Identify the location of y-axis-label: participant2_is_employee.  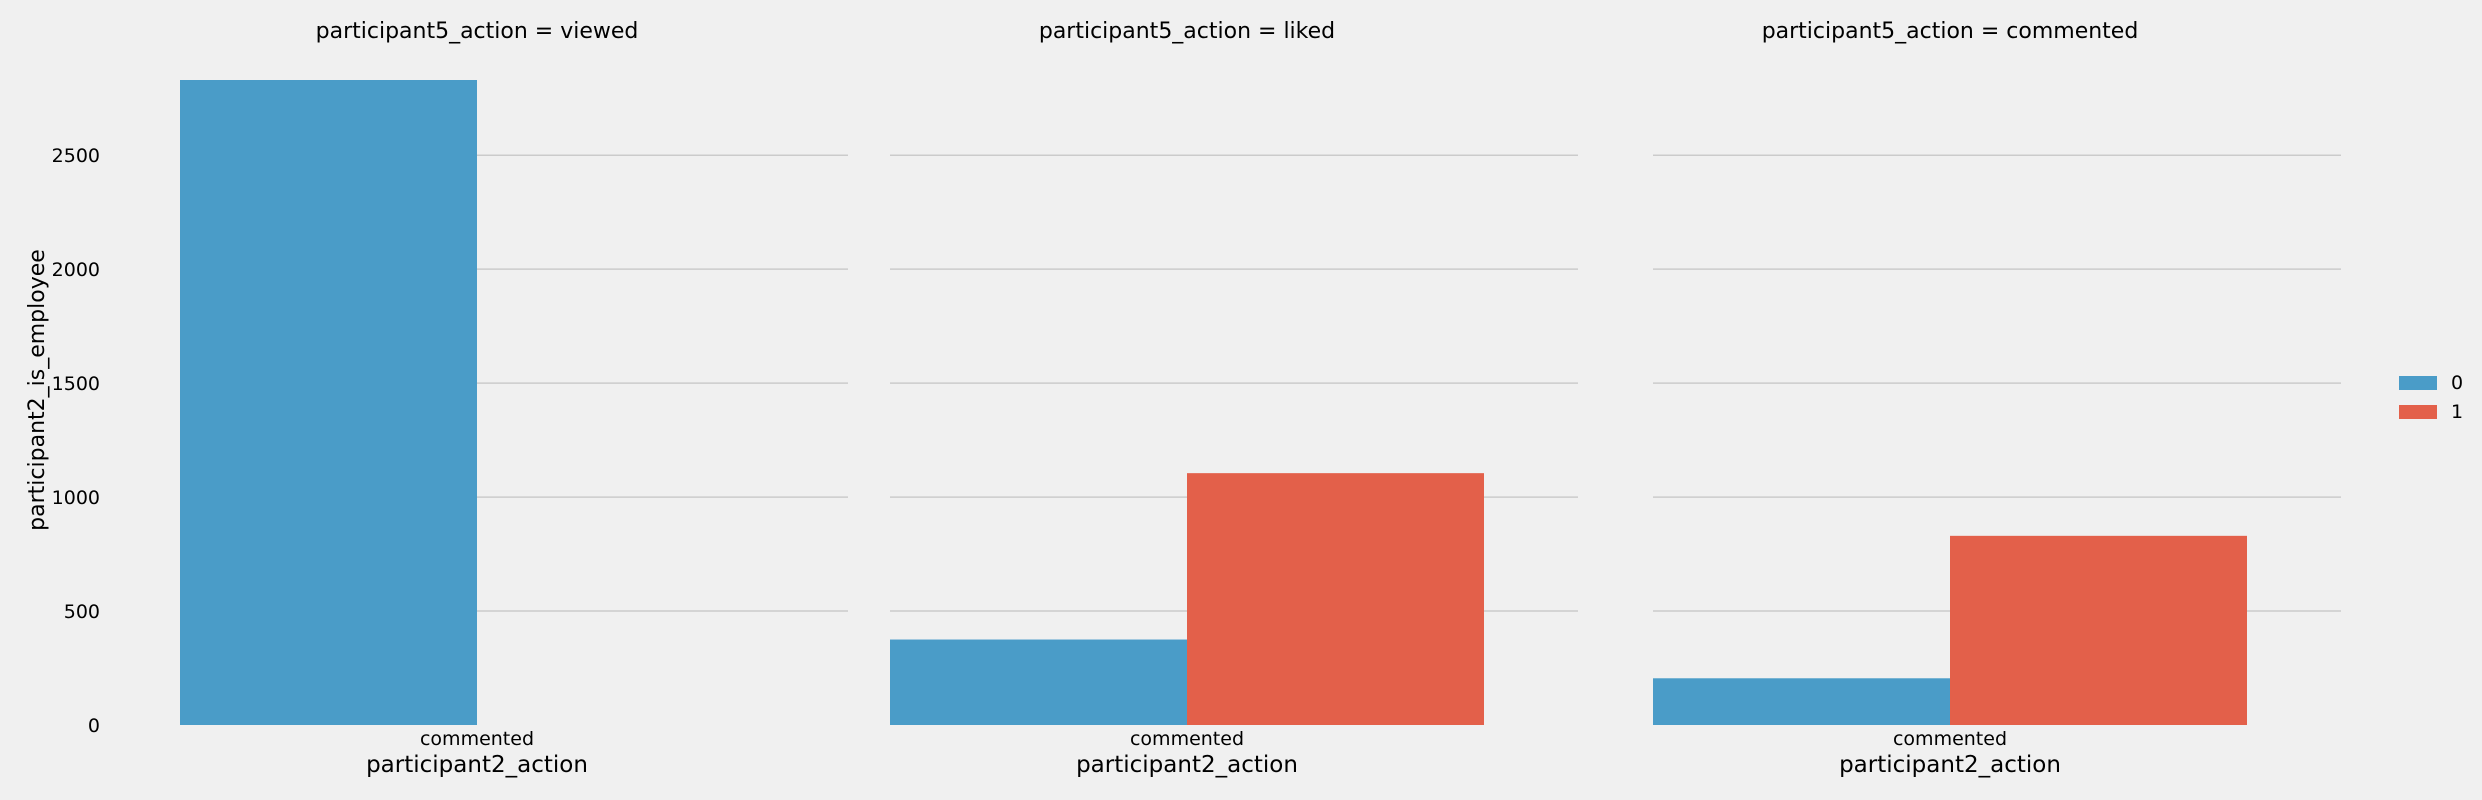
(37, 390).